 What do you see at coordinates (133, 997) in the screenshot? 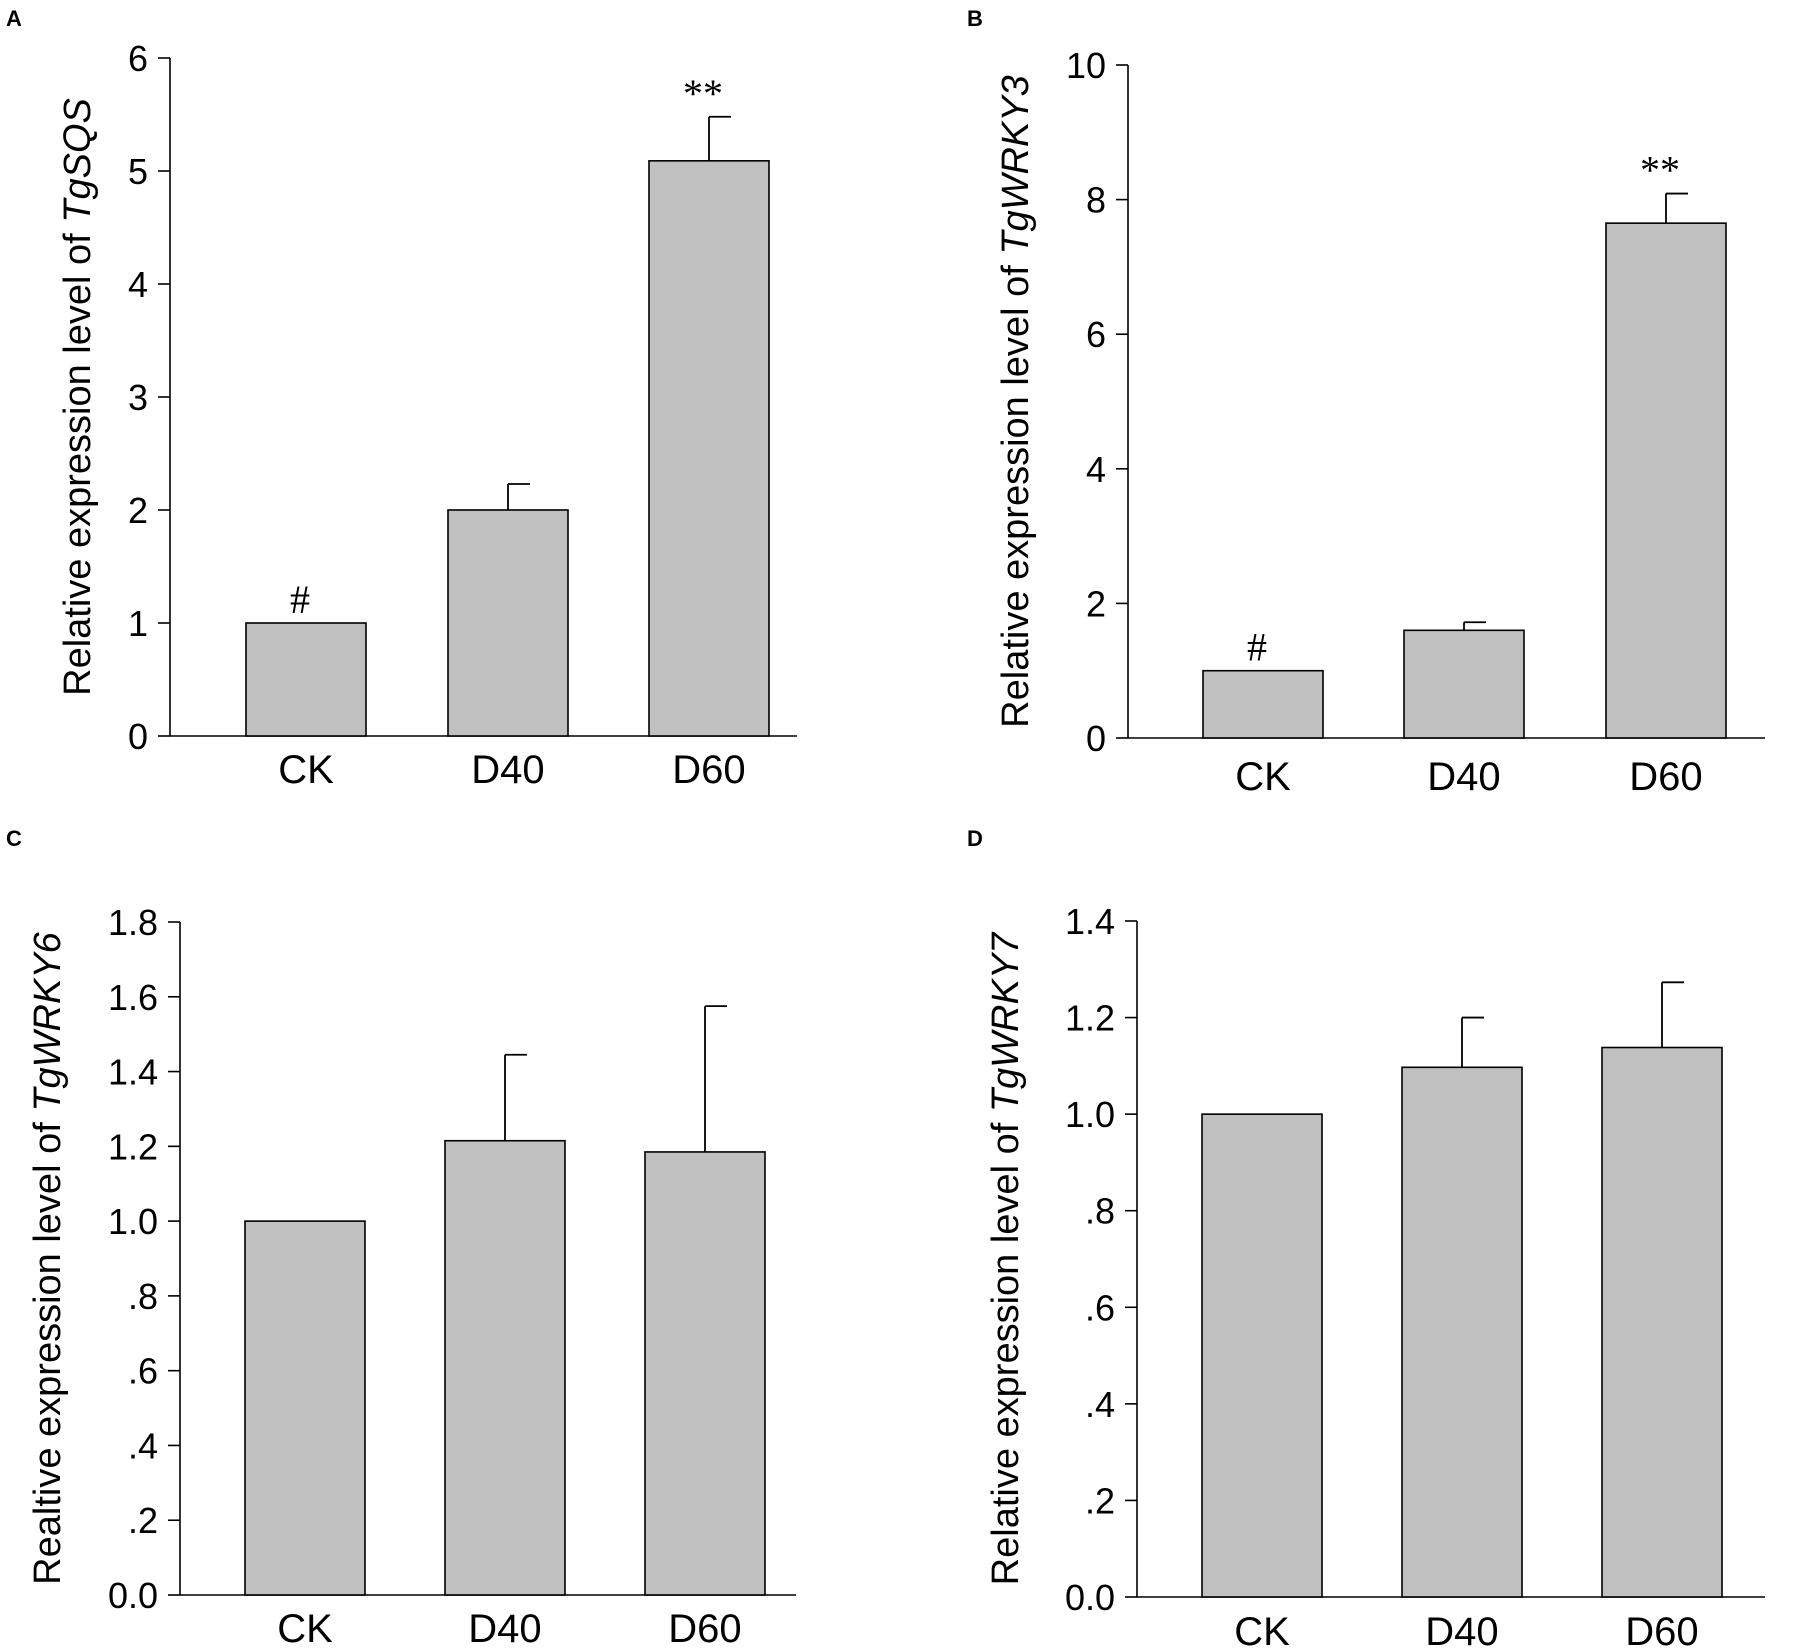
I see `y-tick-label: 1.6` at bounding box center [133, 997].